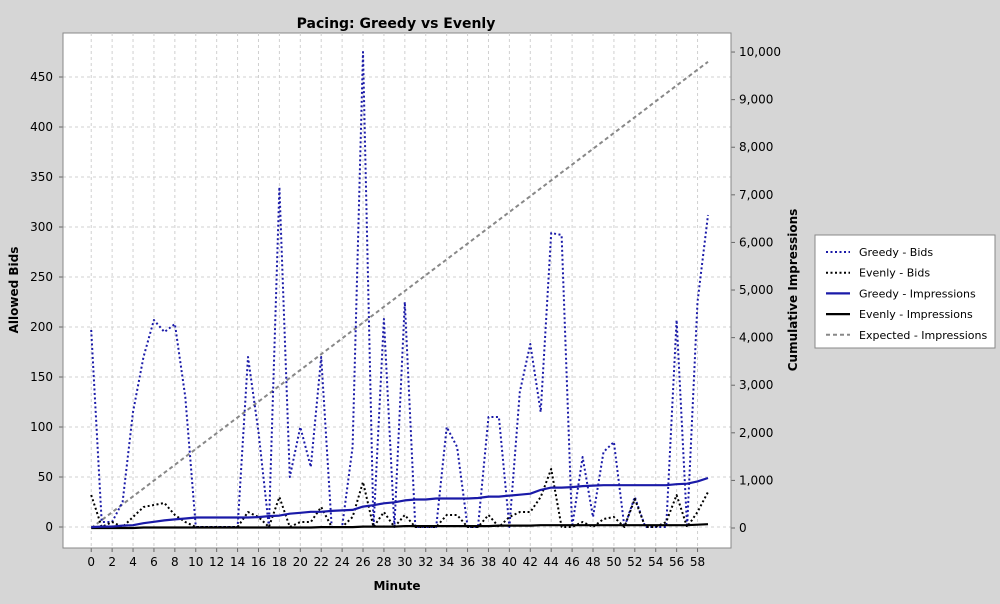 The height and width of the screenshot is (604, 1000). Describe the element at coordinates (341, 562) in the screenshot. I see `x-tick-label: 24` at that location.